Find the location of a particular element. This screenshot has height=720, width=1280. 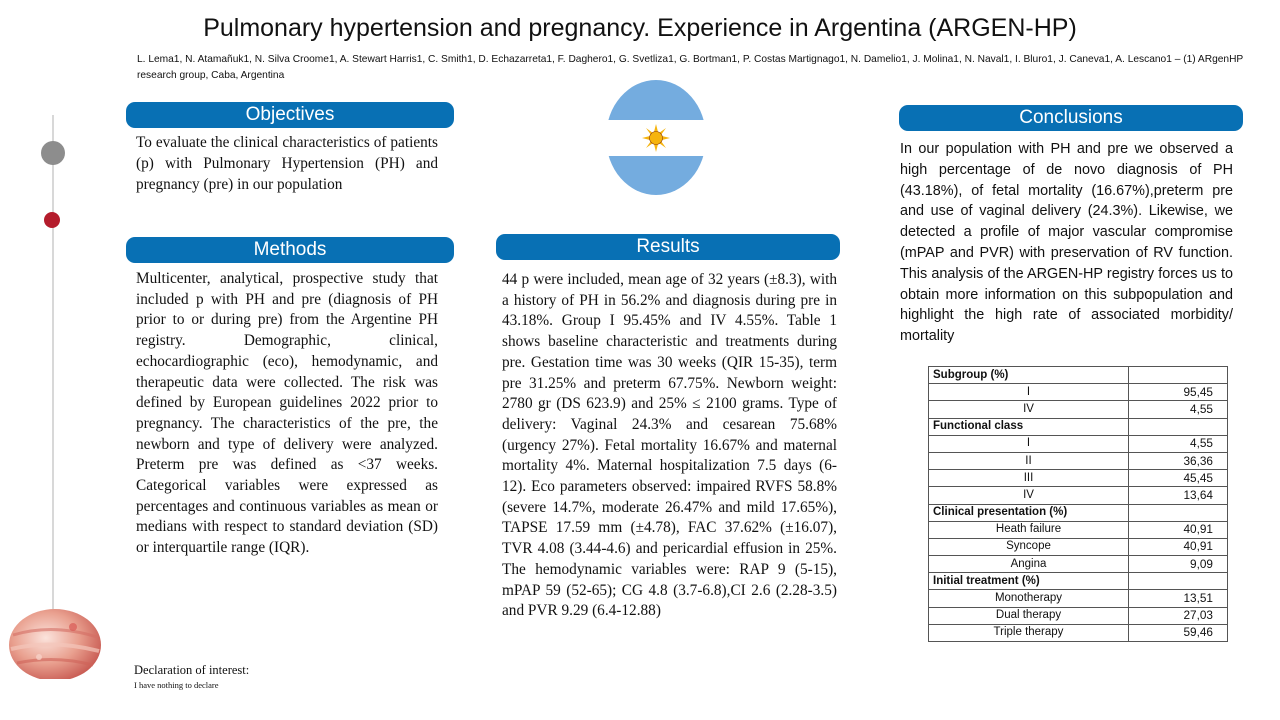

argentina-flag-icon is located at coordinates (656, 137).